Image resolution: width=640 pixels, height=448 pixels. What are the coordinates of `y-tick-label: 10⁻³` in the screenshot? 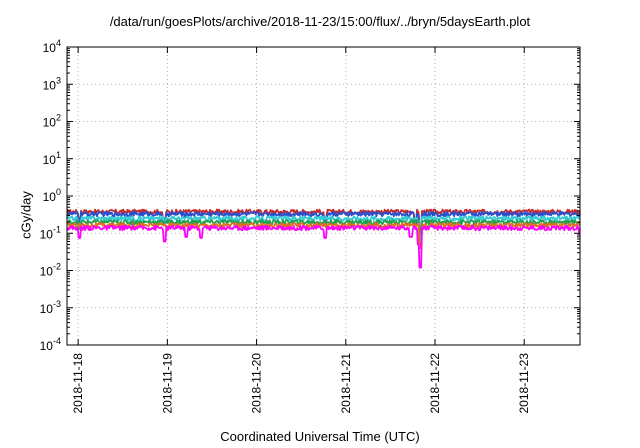 It's located at (50, 307).